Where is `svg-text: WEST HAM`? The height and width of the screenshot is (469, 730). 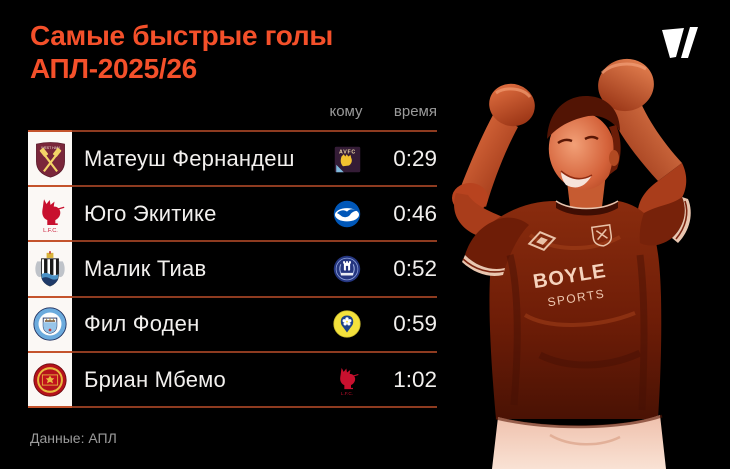 svg-text: WEST HAM is located at coordinates (50, 148).